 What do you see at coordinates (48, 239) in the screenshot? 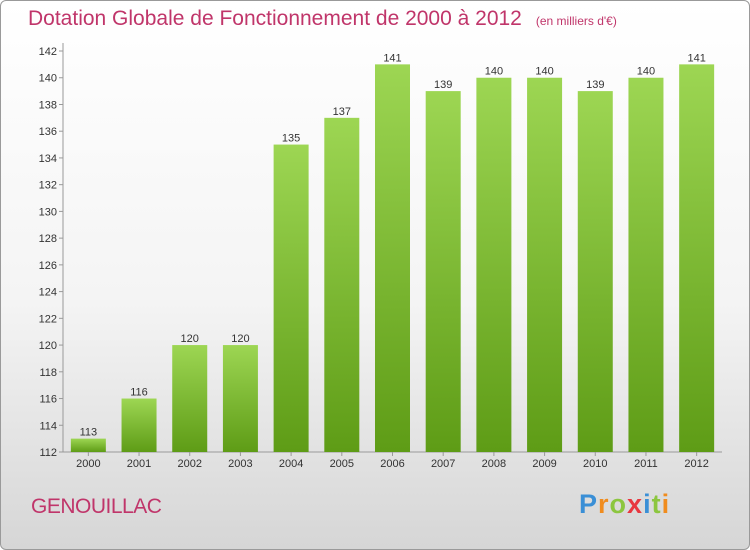
I see `y-tick-label: 128` at bounding box center [48, 239].